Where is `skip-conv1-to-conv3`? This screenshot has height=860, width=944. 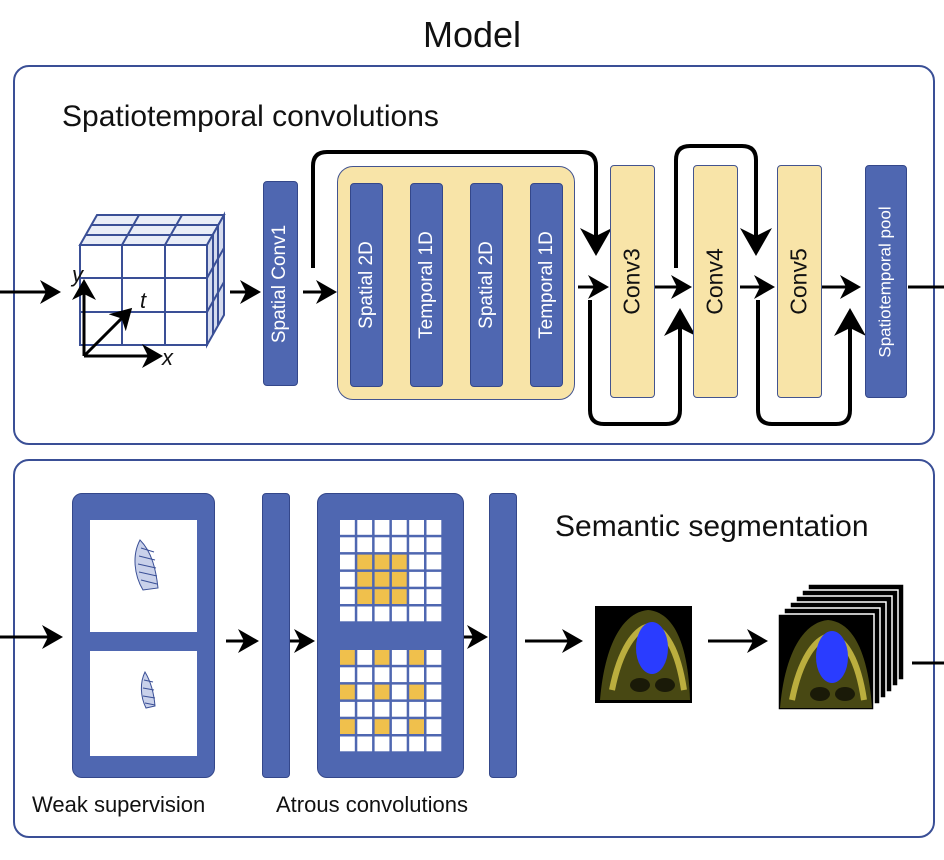 skip-conv1-to-conv3 is located at coordinates (461, 209).